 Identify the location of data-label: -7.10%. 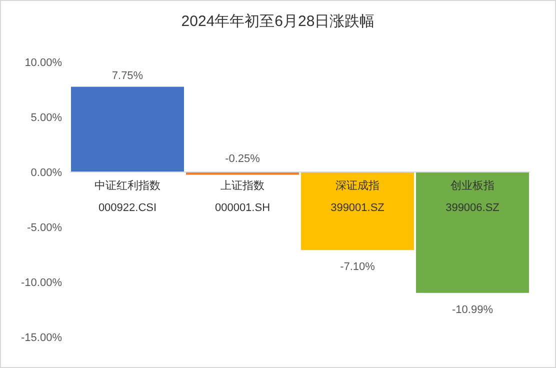
(358, 267).